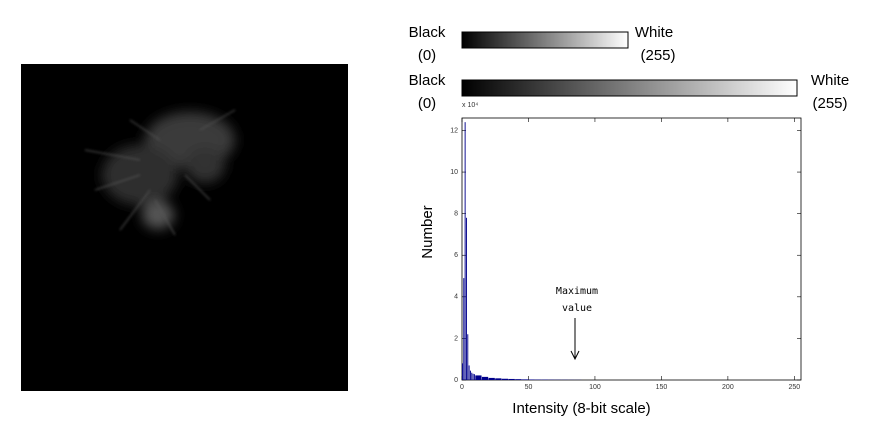  What do you see at coordinates (728, 387) in the screenshot?
I see `x-tick-label: 200` at bounding box center [728, 387].